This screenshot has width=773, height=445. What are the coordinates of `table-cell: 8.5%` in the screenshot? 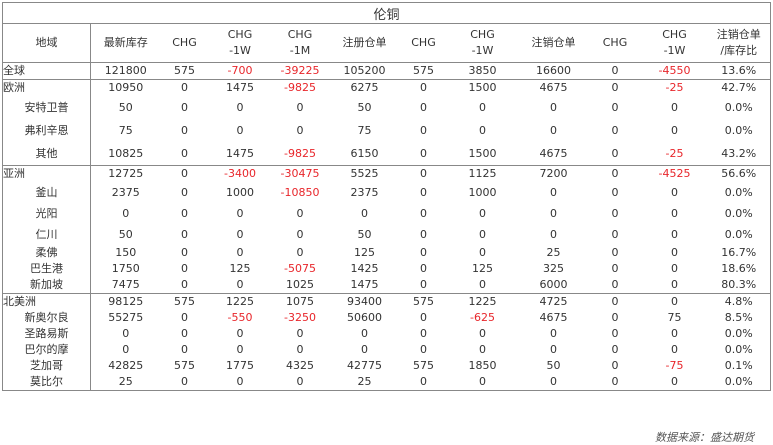 It's located at (739, 318).